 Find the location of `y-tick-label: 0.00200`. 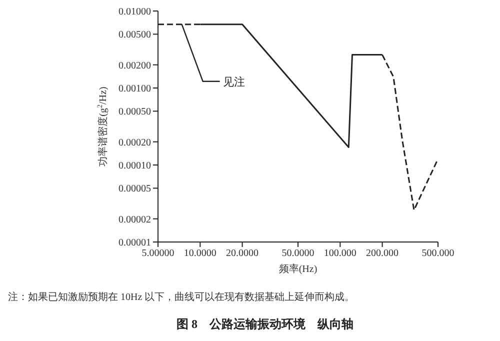

y-tick-label: 0.00200 is located at coordinates (134, 66).